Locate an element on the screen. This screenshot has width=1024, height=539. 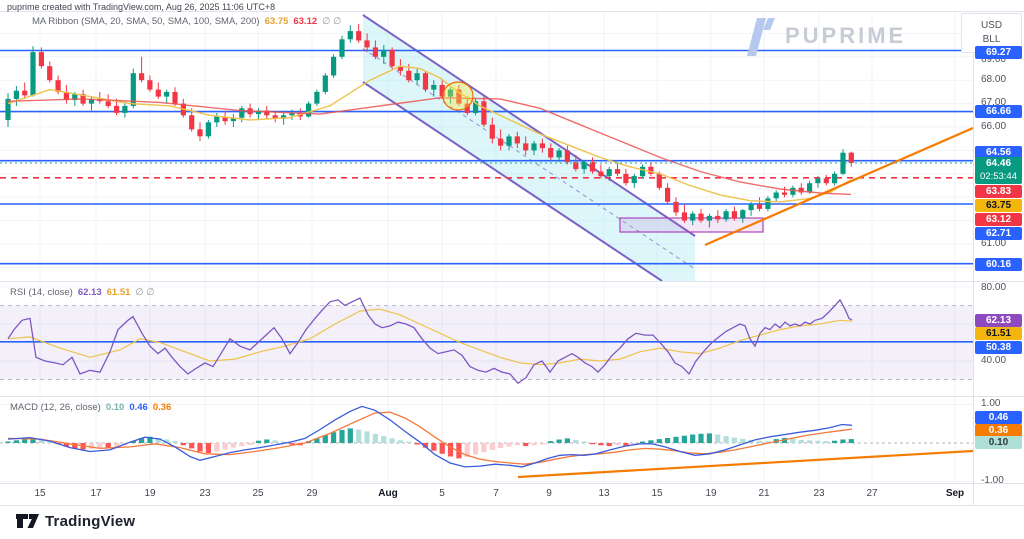
scale-badge: 63.12 is located at coordinates (998, 219).